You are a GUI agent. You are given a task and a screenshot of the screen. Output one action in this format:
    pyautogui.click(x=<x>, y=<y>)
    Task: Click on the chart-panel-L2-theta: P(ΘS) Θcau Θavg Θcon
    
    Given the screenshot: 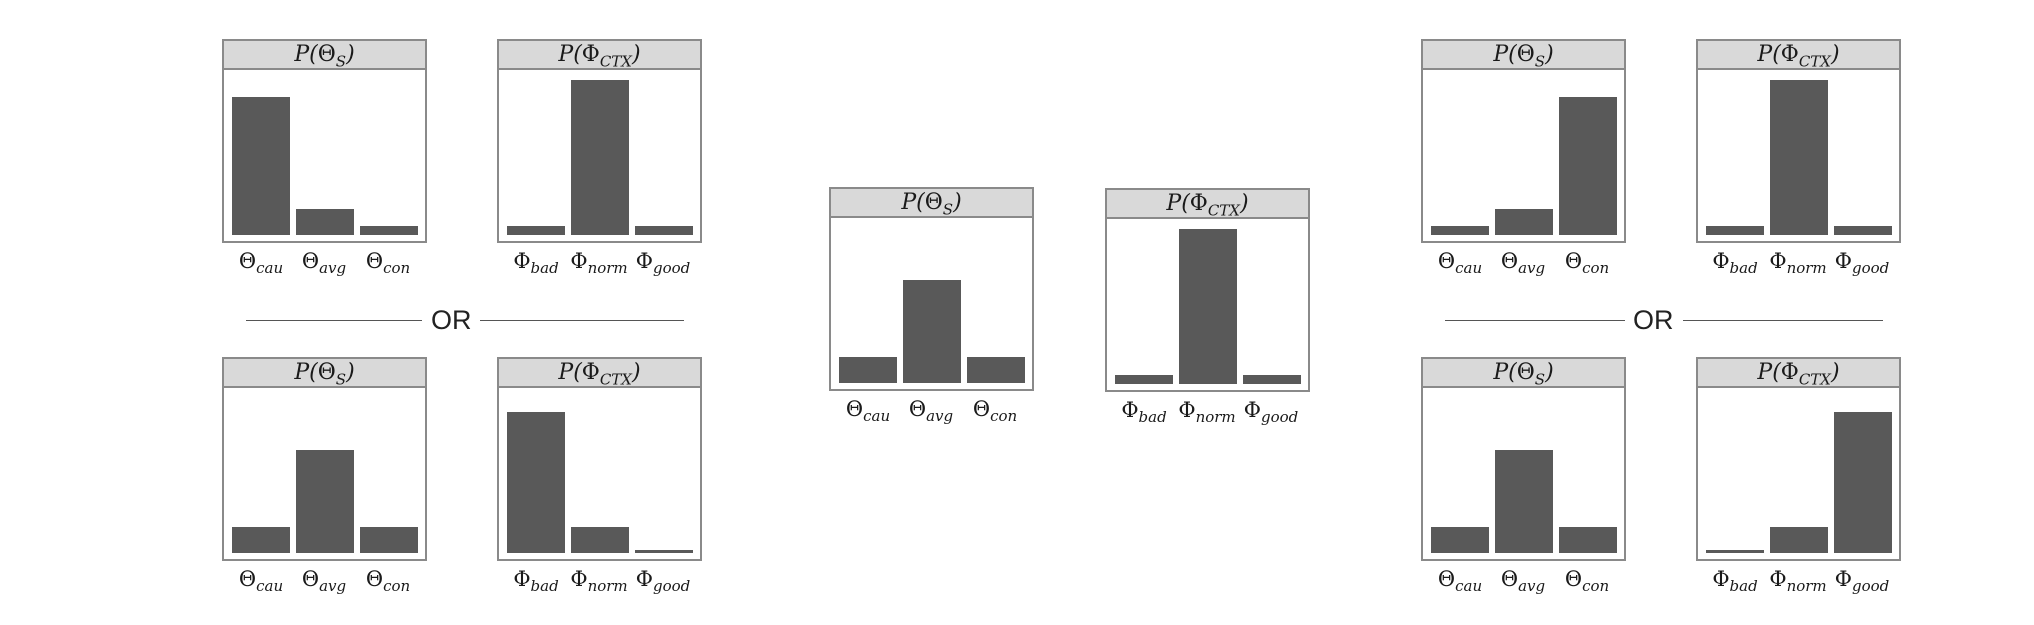 What is the action you would take?
    pyautogui.click(x=324, y=476)
    